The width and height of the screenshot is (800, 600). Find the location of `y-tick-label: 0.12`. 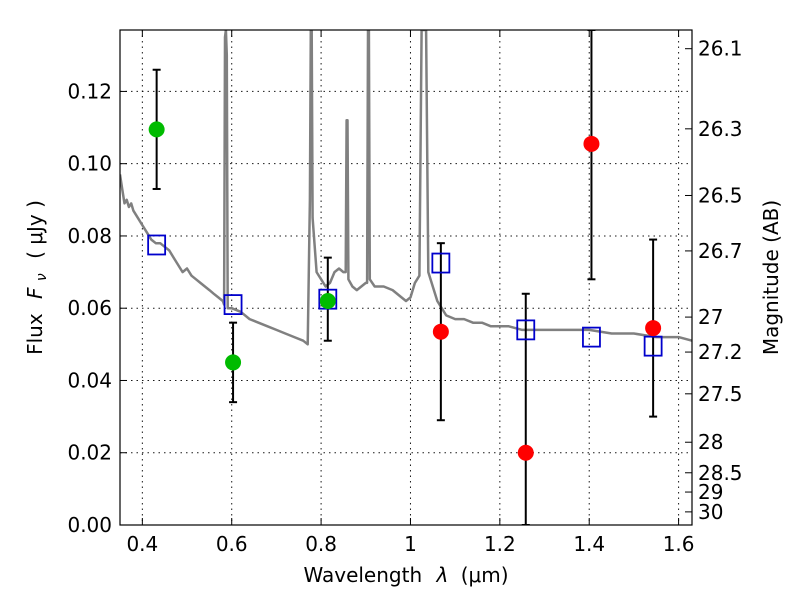

y-tick-label: 0.12 is located at coordinates (89, 91).